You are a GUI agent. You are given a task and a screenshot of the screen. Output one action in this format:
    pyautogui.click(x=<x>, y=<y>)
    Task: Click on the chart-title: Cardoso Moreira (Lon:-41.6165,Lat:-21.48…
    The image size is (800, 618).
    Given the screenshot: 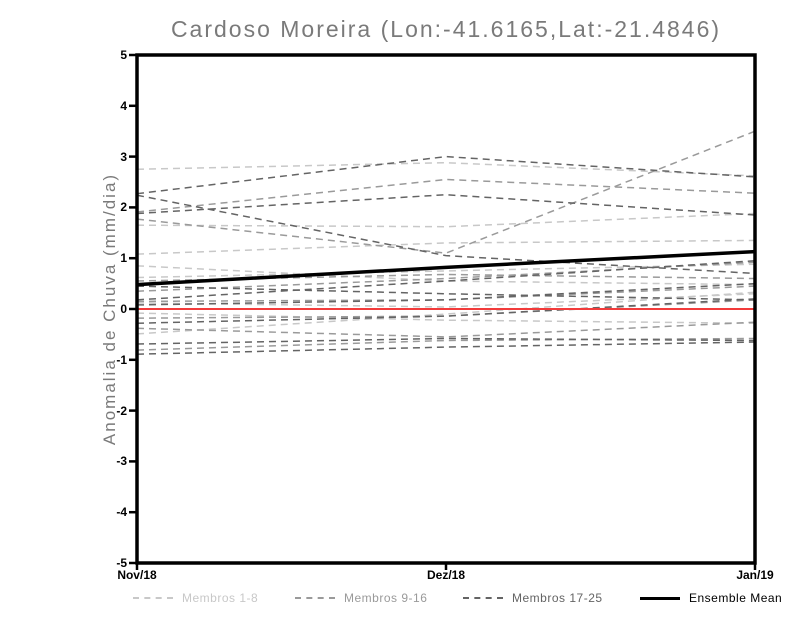 What is the action you would take?
    pyautogui.click(x=446, y=29)
    